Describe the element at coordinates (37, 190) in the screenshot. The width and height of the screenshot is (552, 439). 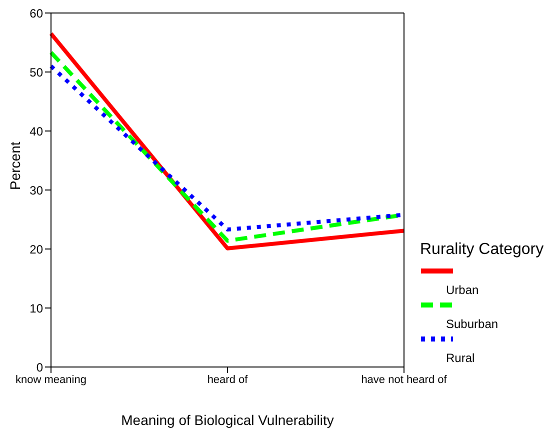
I see `y-tick-label: 30` at that location.